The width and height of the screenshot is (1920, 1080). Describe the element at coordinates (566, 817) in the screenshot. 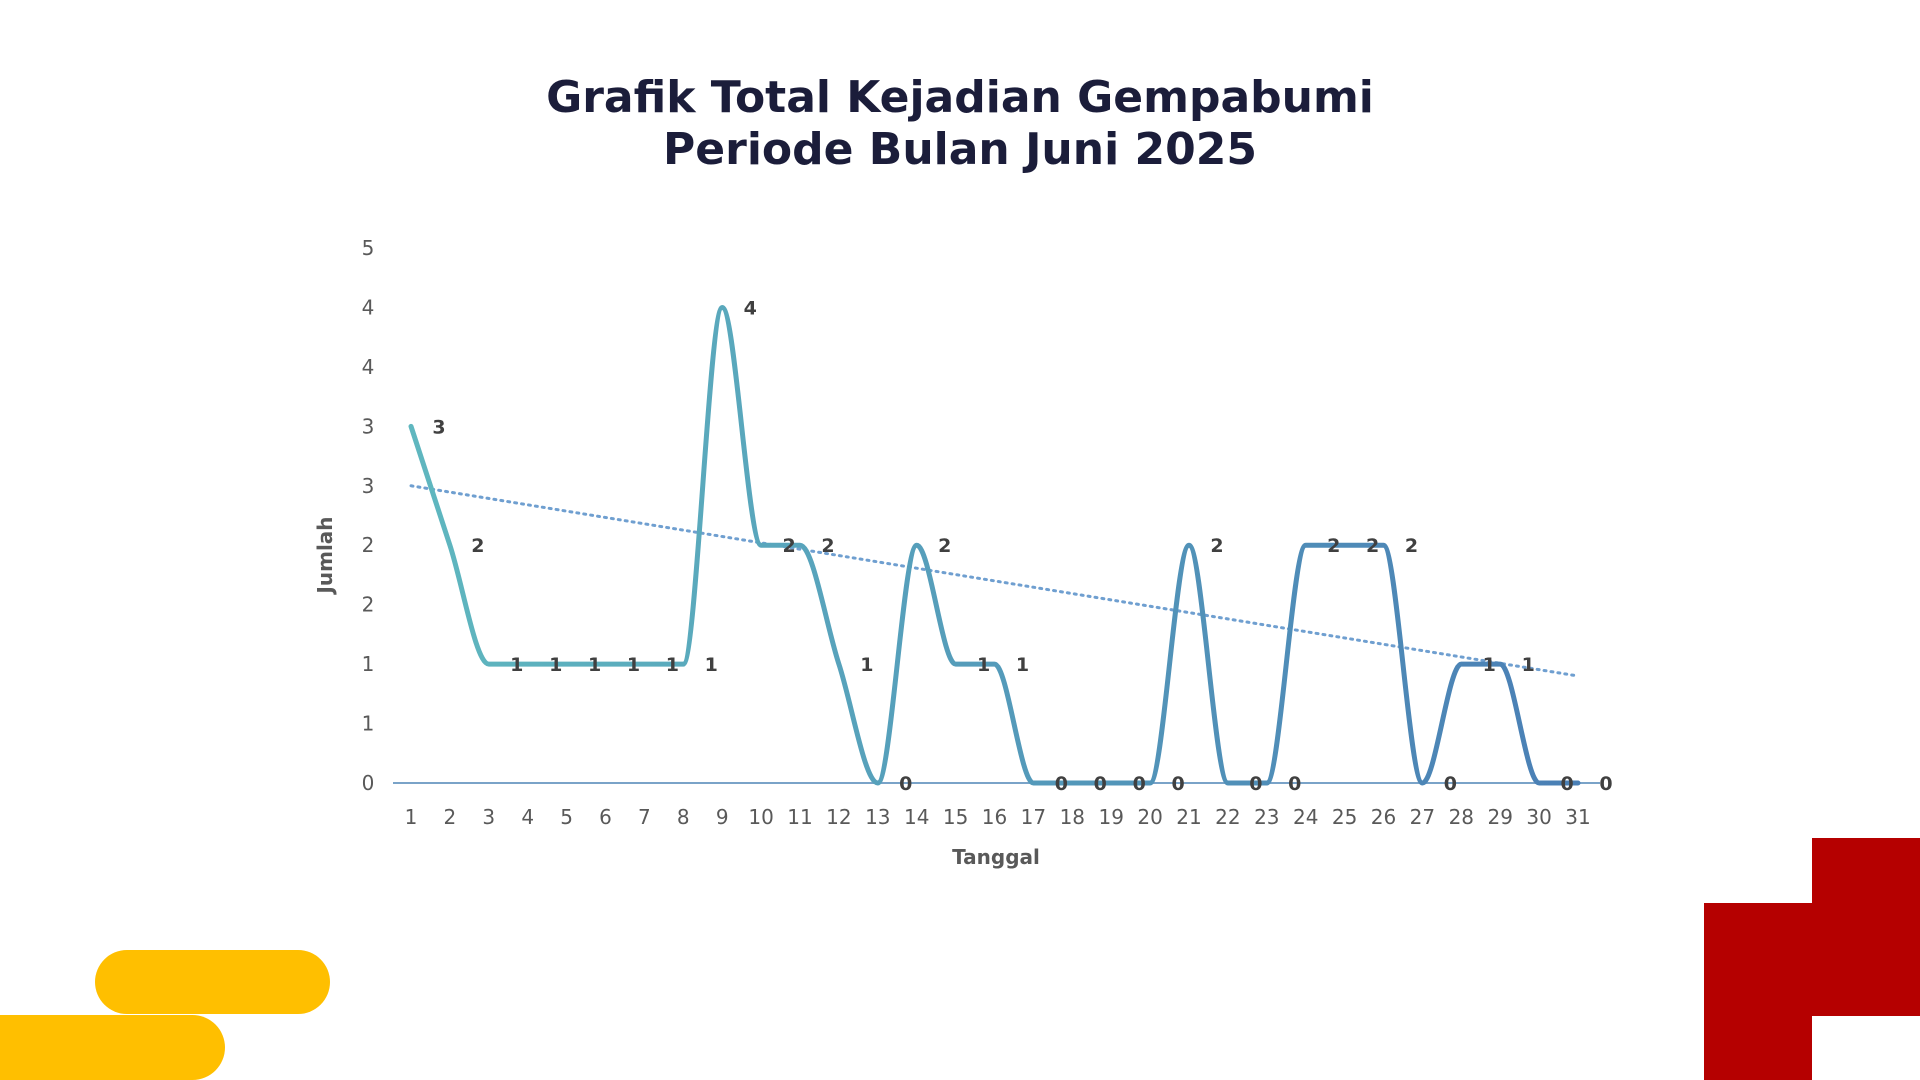

I see `x-tick-label: 5` at that location.